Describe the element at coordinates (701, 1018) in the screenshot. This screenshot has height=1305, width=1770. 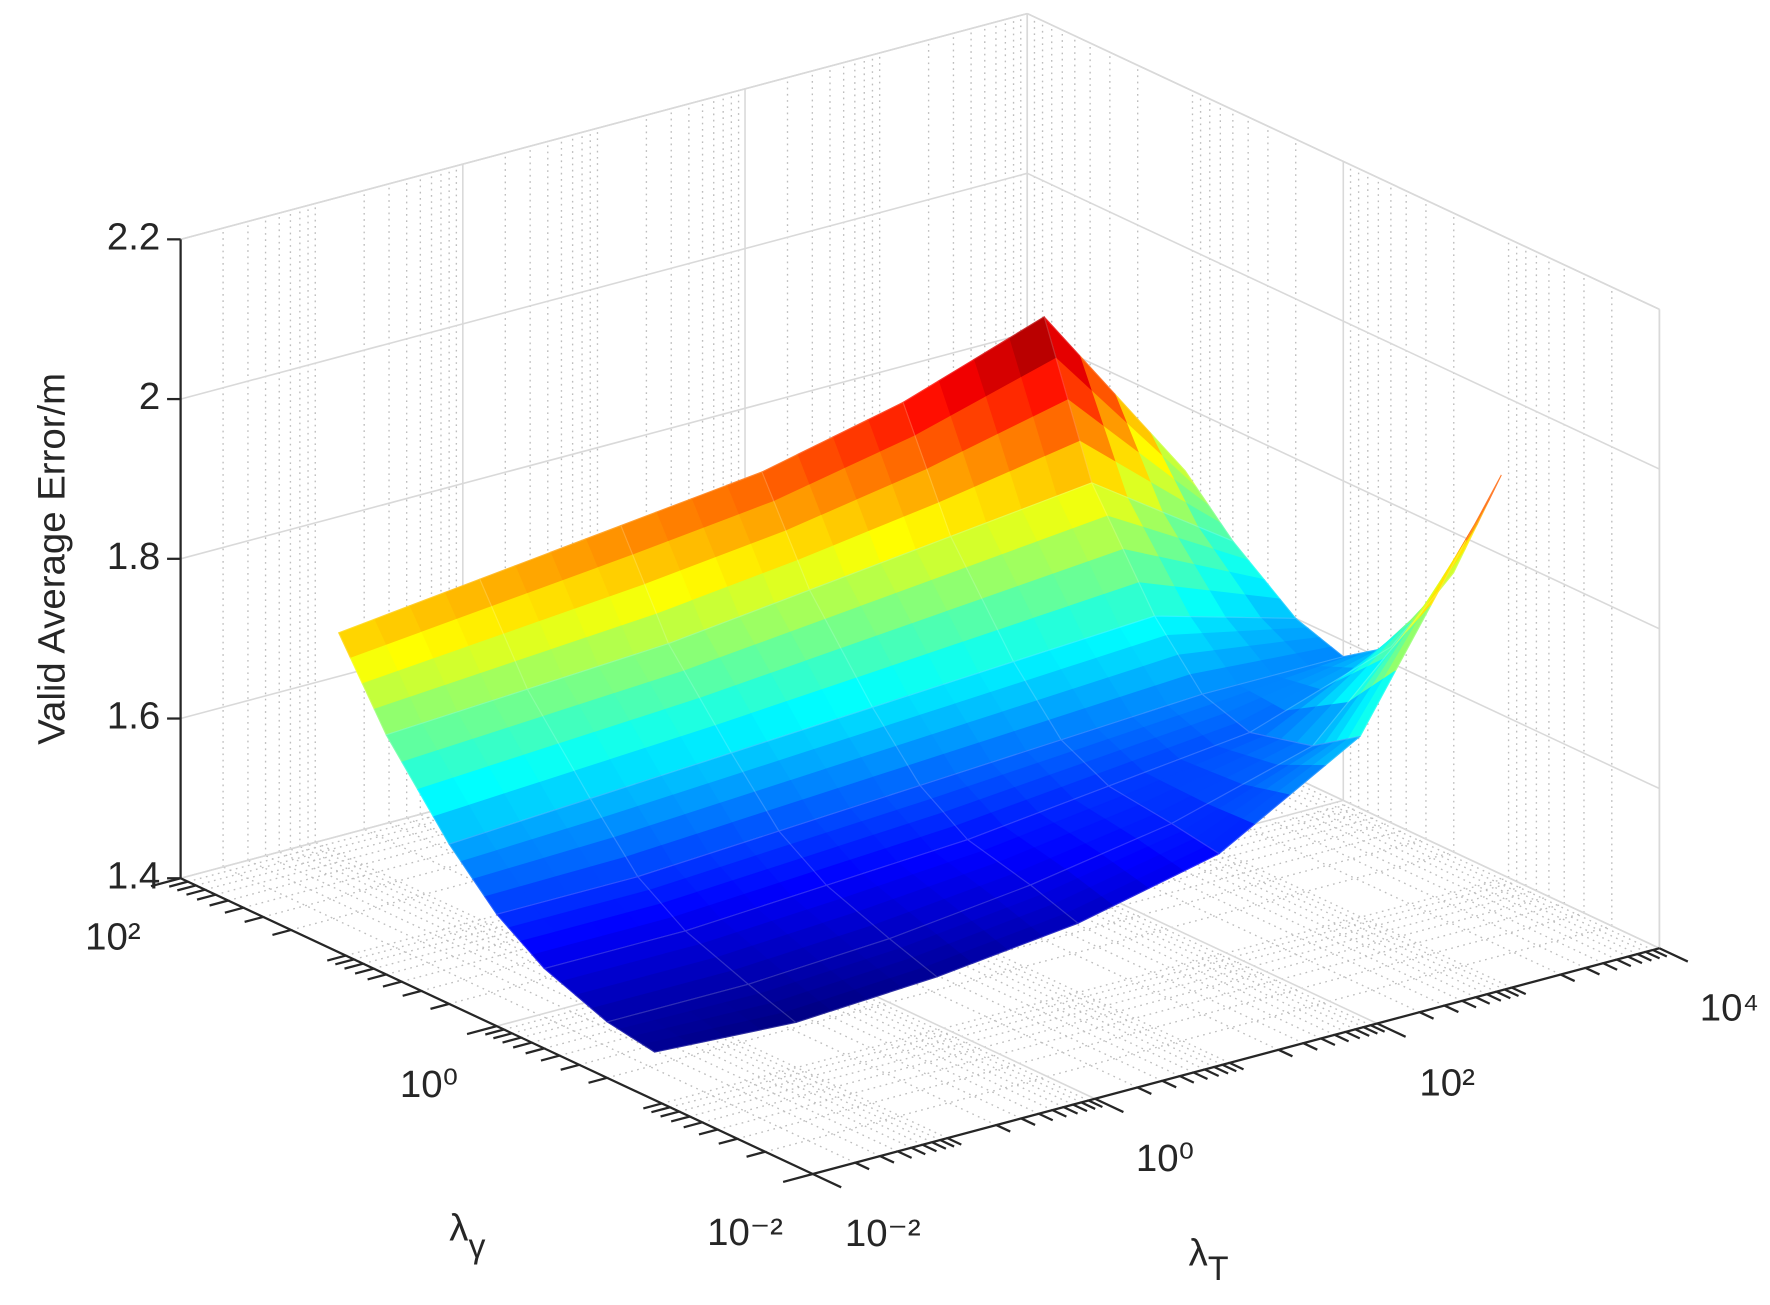
I see `surface-edge` at that location.